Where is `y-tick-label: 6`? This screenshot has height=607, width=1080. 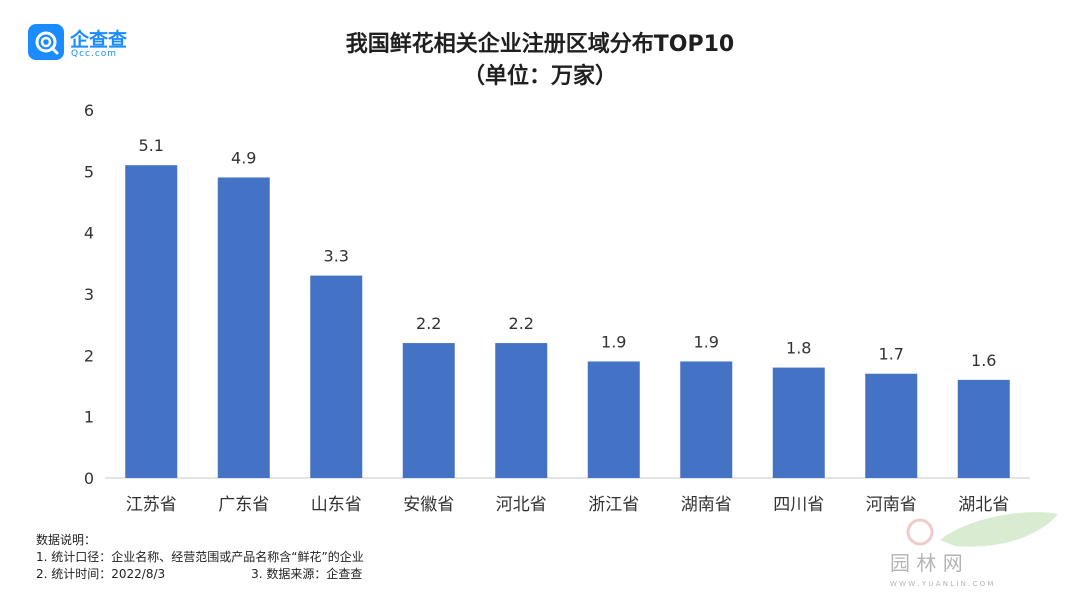
y-tick-label: 6 is located at coordinates (89, 110).